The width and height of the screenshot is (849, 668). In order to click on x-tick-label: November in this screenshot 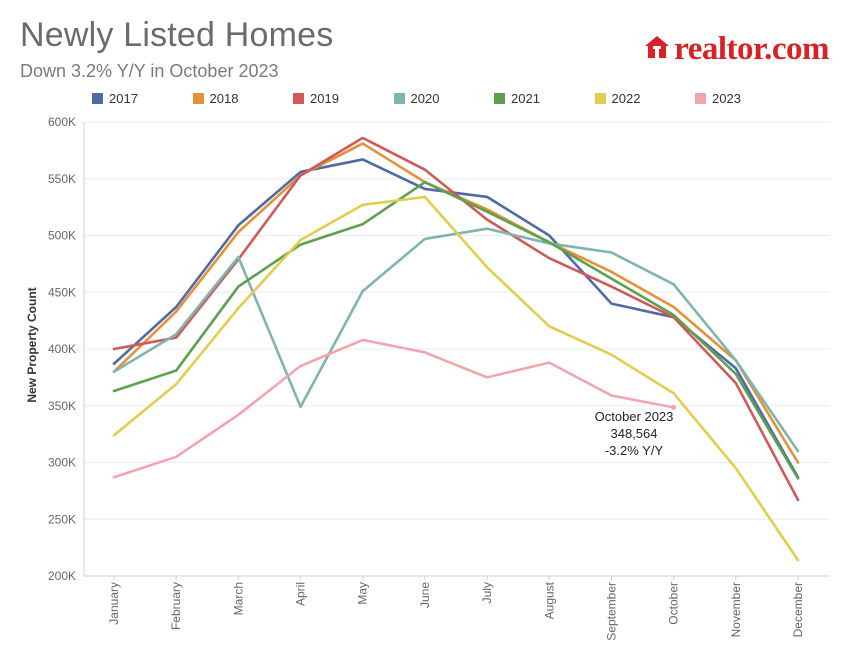, I will do `click(736, 609)`.